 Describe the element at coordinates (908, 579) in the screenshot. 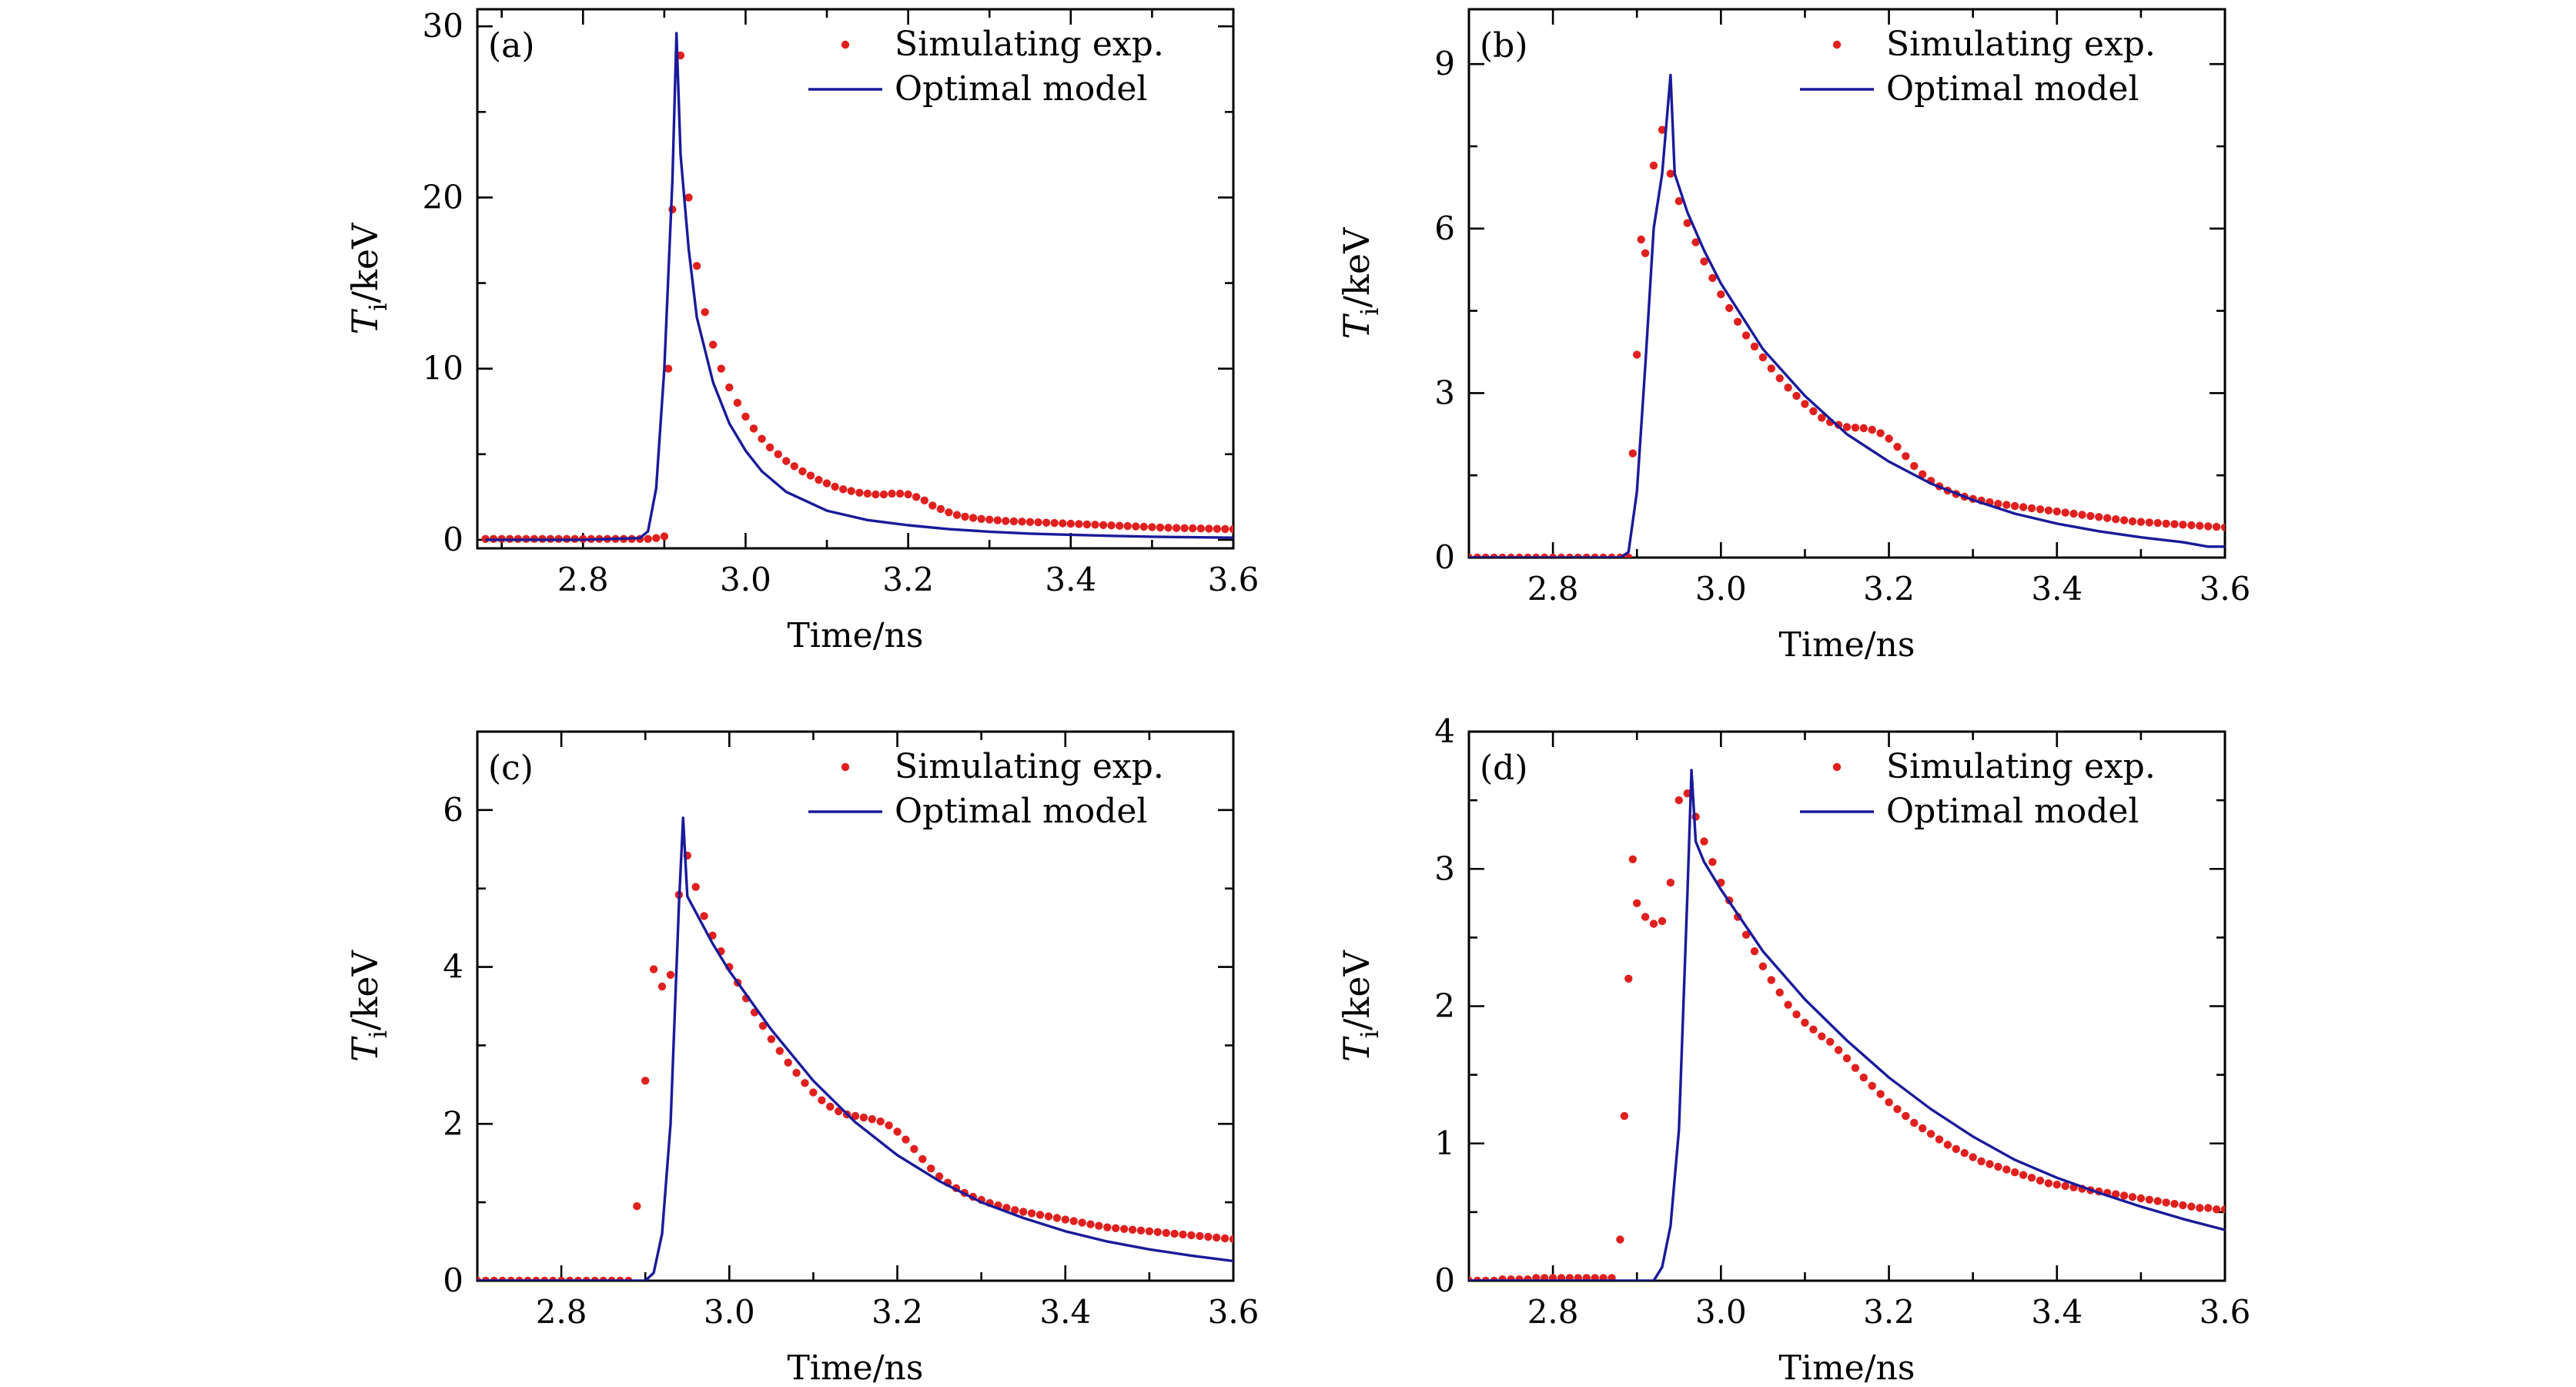

I see `x-tick-label: 3.2` at that location.